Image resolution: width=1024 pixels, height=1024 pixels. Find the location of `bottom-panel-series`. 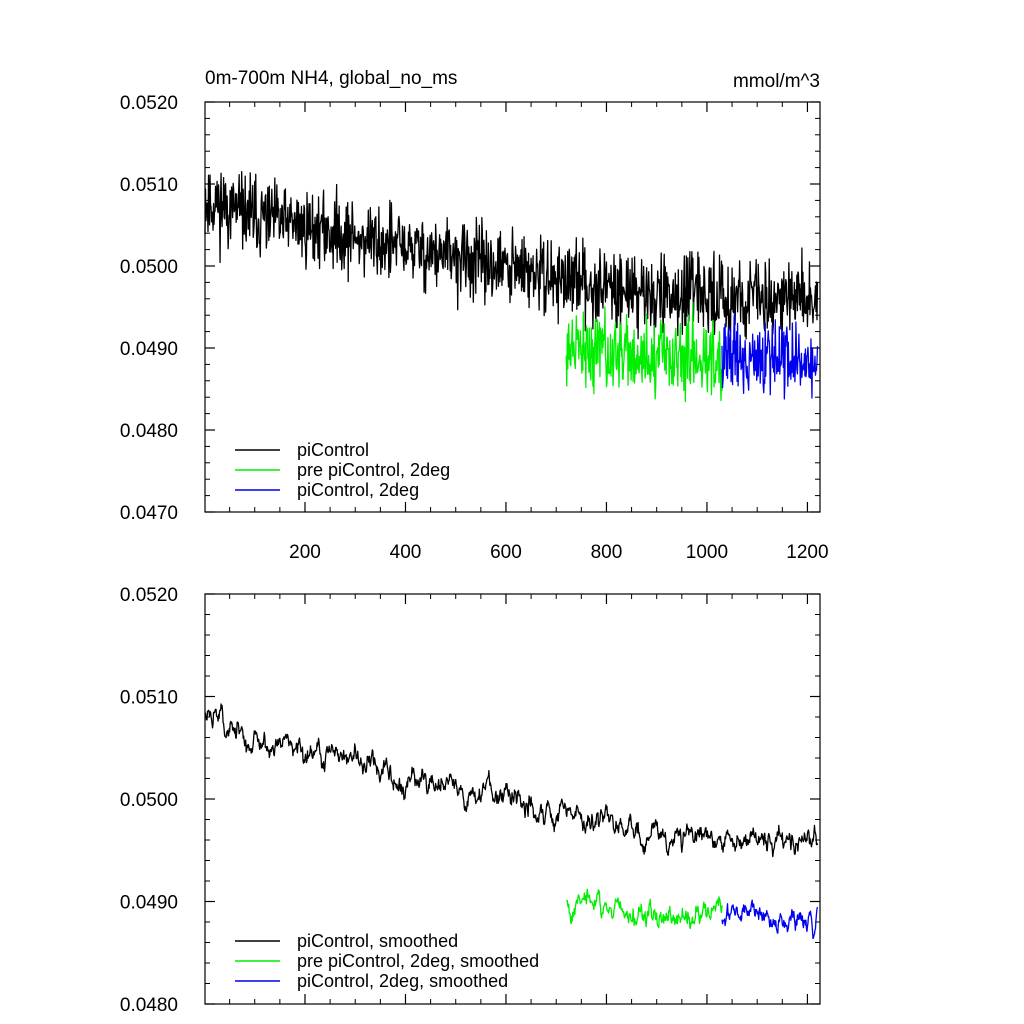

bottom-panel-series is located at coordinates (511, 821).